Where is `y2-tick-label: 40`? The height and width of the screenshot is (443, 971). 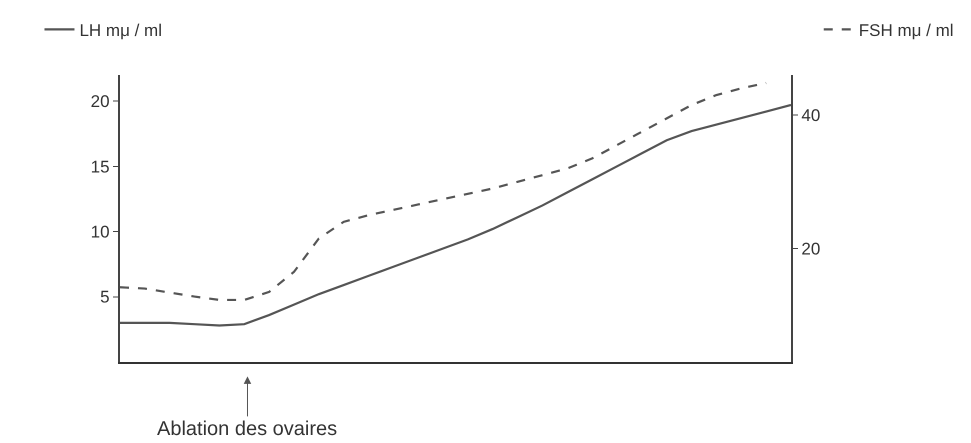
y2-tick-label: 40 is located at coordinates (810, 115).